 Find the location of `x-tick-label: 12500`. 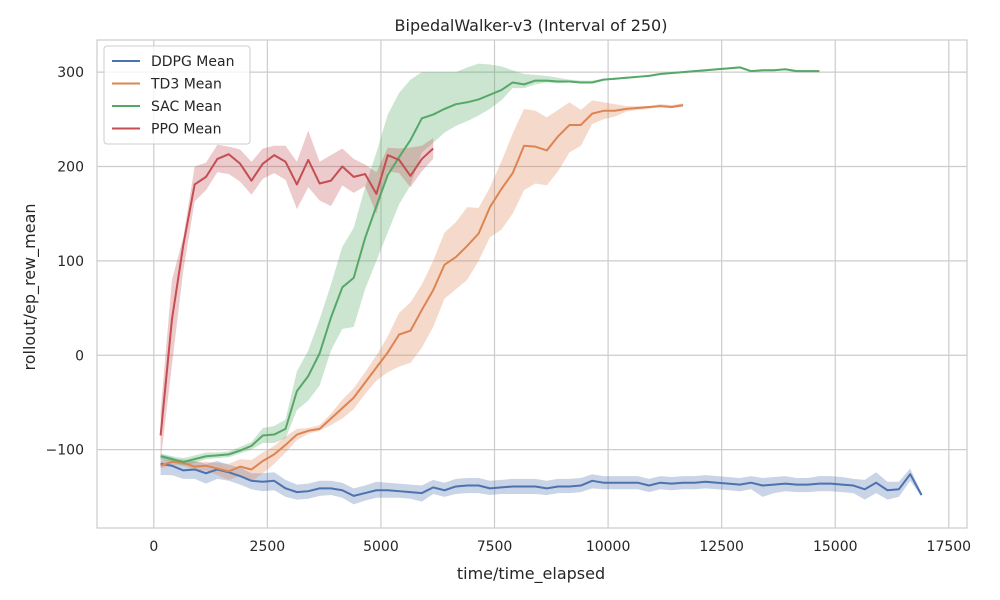

x-tick-label: 12500 is located at coordinates (721, 547).